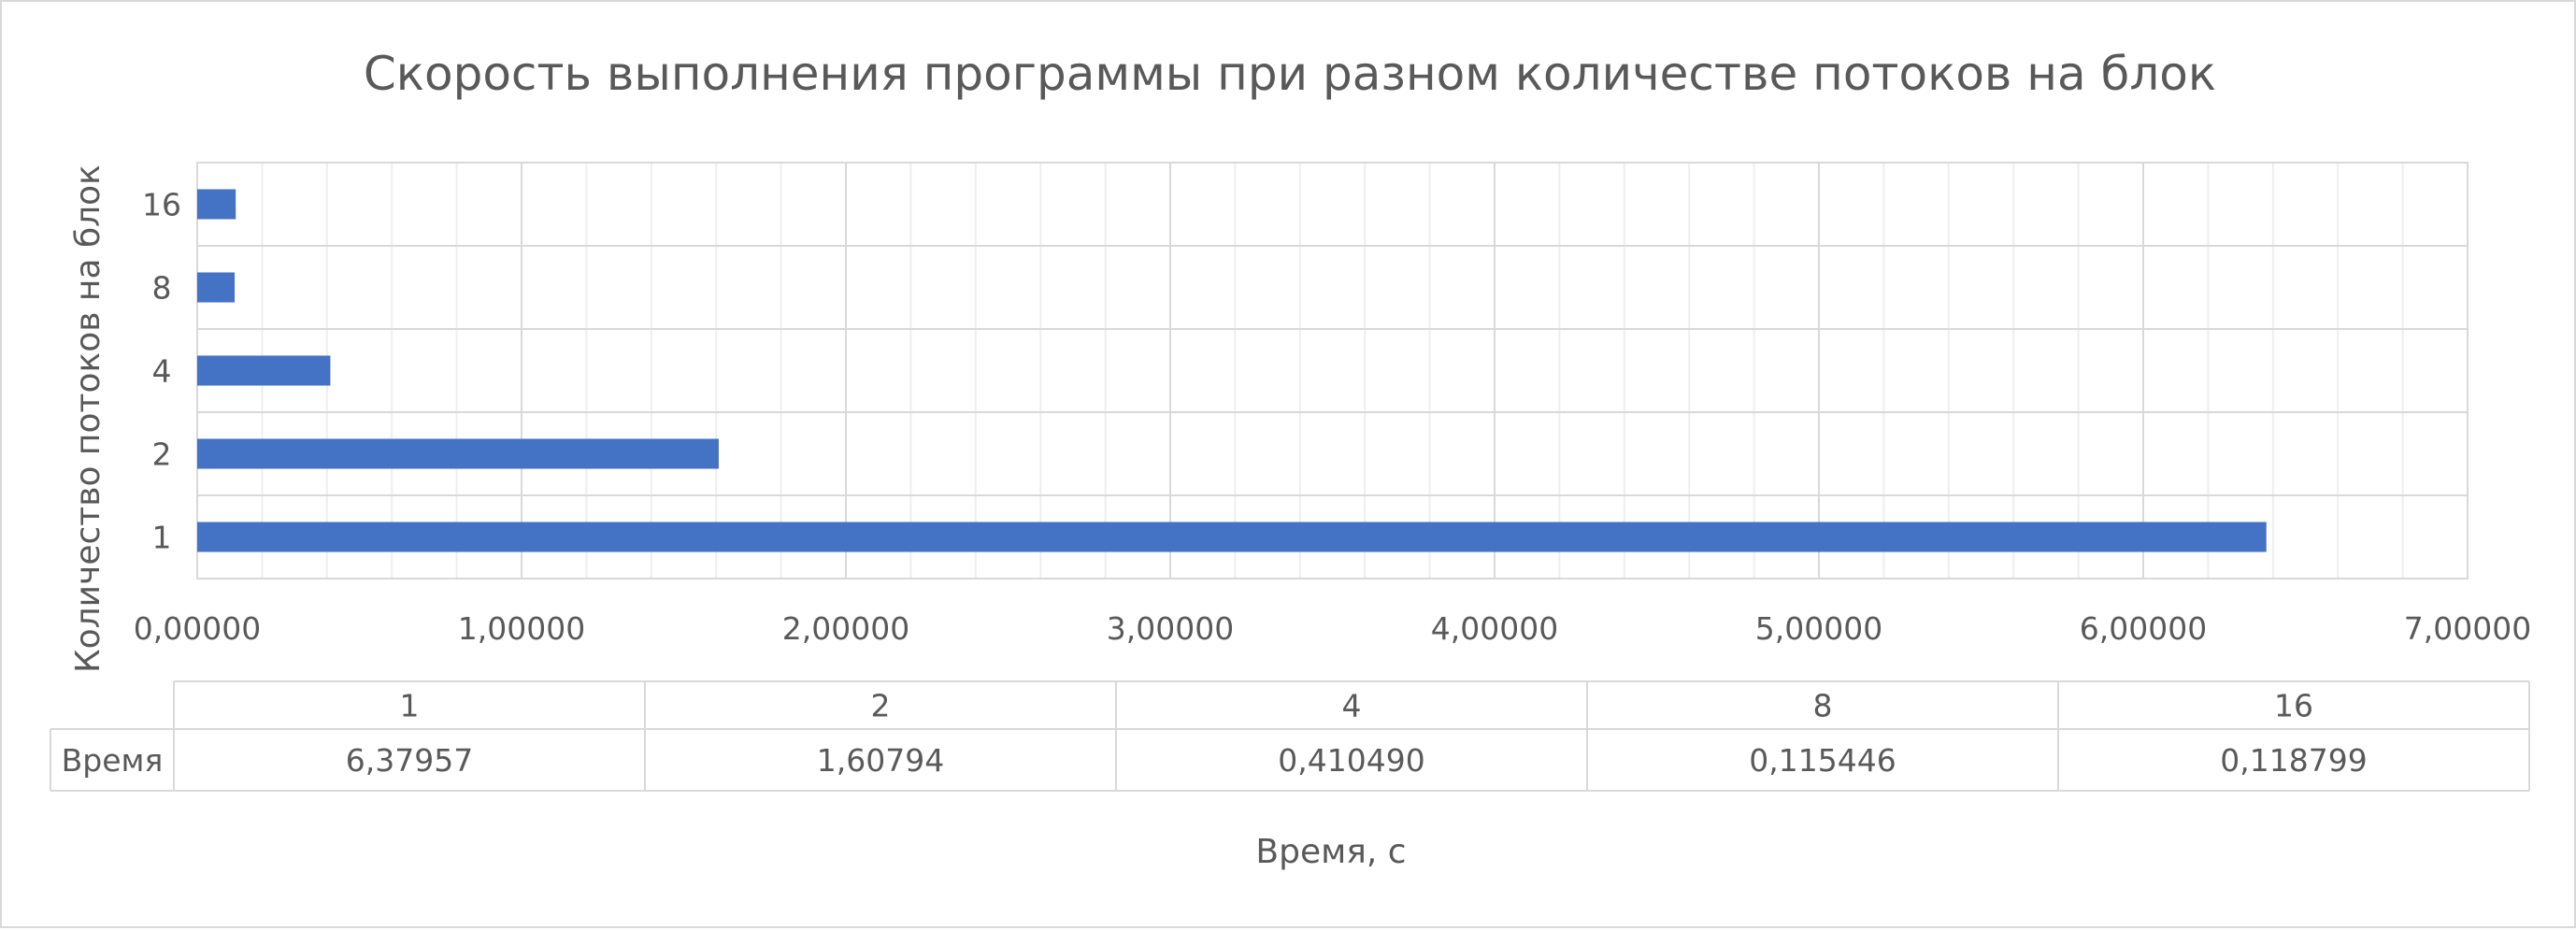 This screenshot has height=930, width=2576. Describe the element at coordinates (162, 288) in the screenshot. I see `y-tick-label: 8` at that location.